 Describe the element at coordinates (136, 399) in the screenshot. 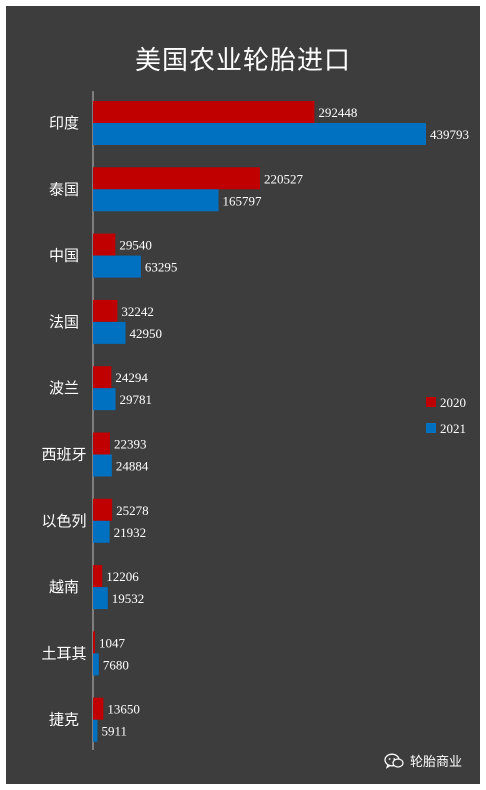

I see `data-label-2021: 29781` at that location.